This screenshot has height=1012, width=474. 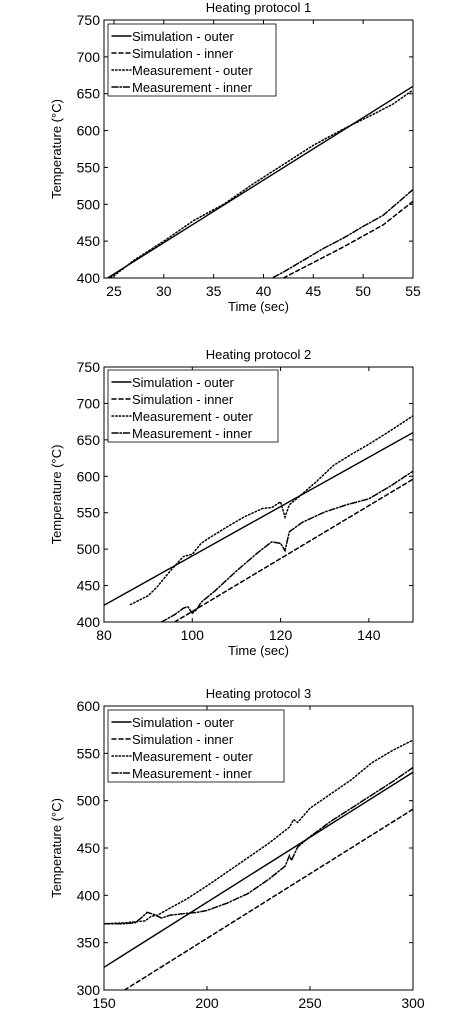 What do you see at coordinates (89, 943) in the screenshot?
I see `y-tick-label: 350` at bounding box center [89, 943].